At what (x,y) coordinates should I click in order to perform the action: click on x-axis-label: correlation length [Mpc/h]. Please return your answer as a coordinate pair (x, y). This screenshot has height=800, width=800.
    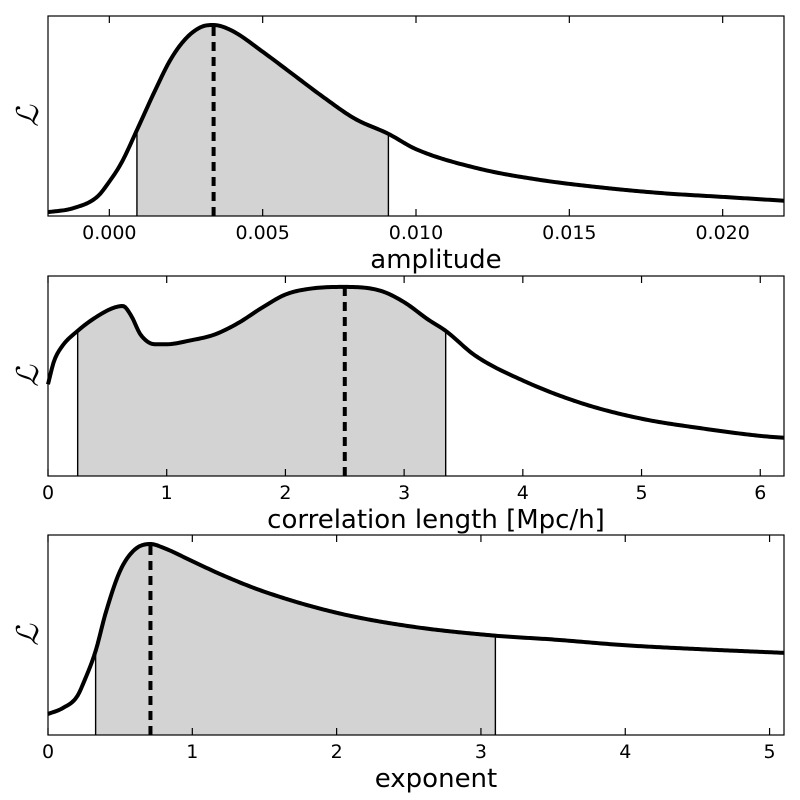
    Looking at the image, I should click on (436, 520).